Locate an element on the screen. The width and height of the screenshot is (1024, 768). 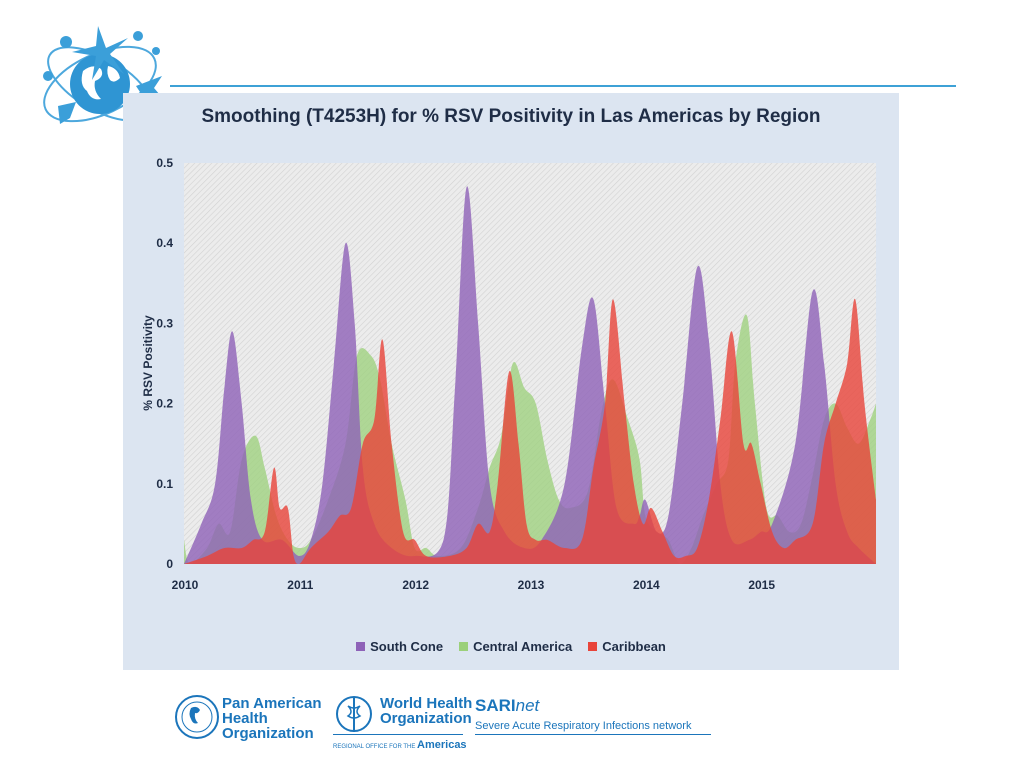
paho-line: Pan American is located at coordinates (272, 703).